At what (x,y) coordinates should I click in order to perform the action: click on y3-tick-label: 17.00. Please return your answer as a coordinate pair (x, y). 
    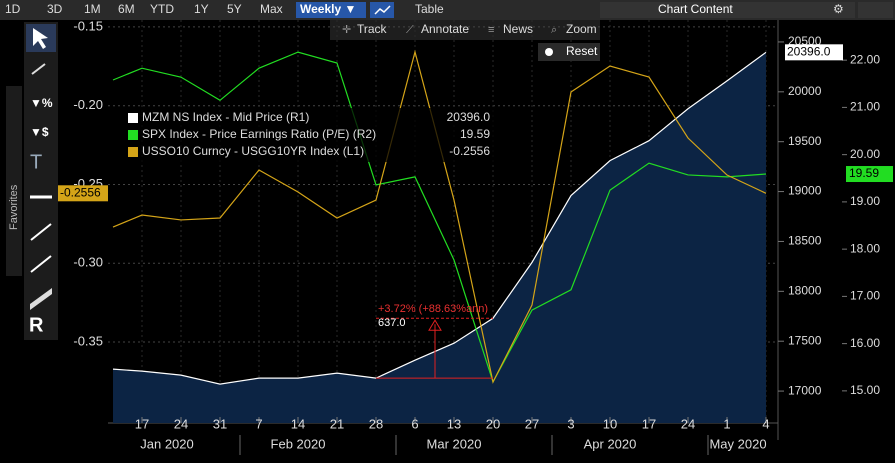
    Looking at the image, I should click on (865, 296).